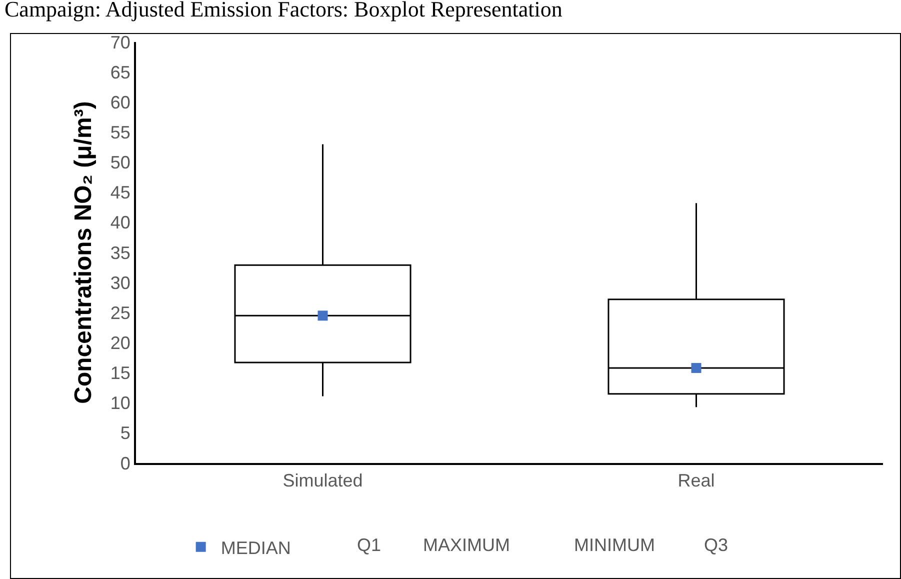 This screenshot has height=579, width=901. Describe the element at coordinates (120, 282) in the screenshot. I see `y-tick-label: 30` at that location.